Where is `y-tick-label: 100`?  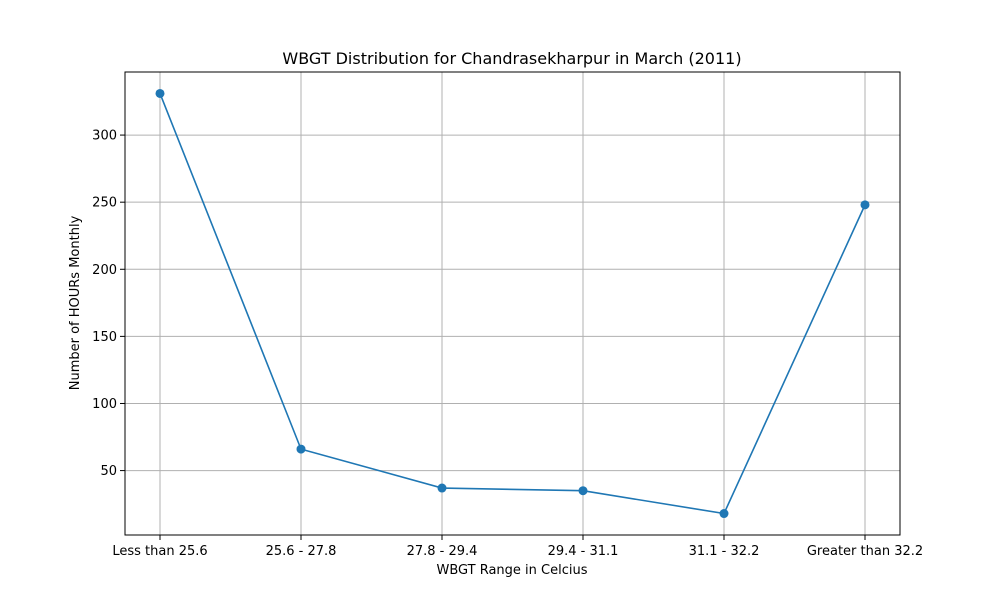
y-tick-label: 100 is located at coordinates (104, 404).